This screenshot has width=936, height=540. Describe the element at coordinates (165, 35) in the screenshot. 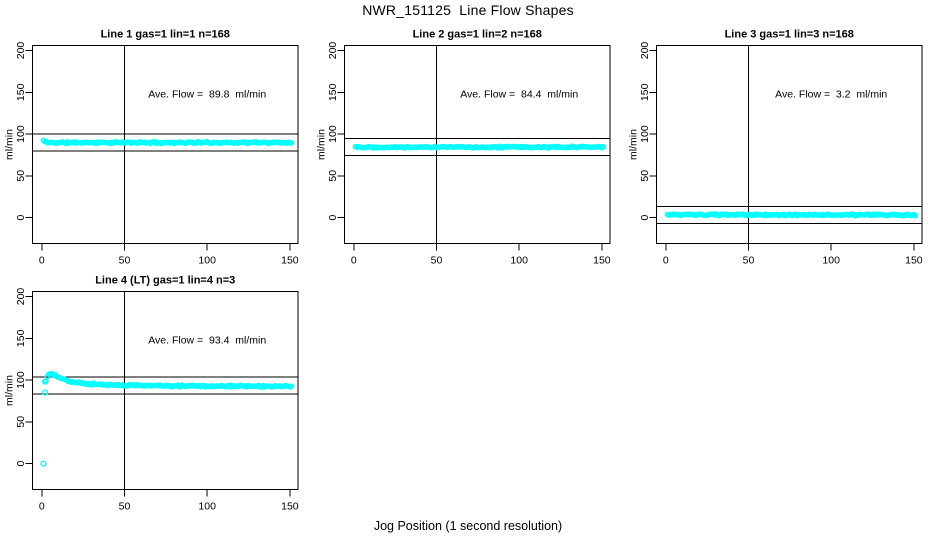

I see `subplot-title: Line 1 gas=1 lin=1 n=168` at that location.